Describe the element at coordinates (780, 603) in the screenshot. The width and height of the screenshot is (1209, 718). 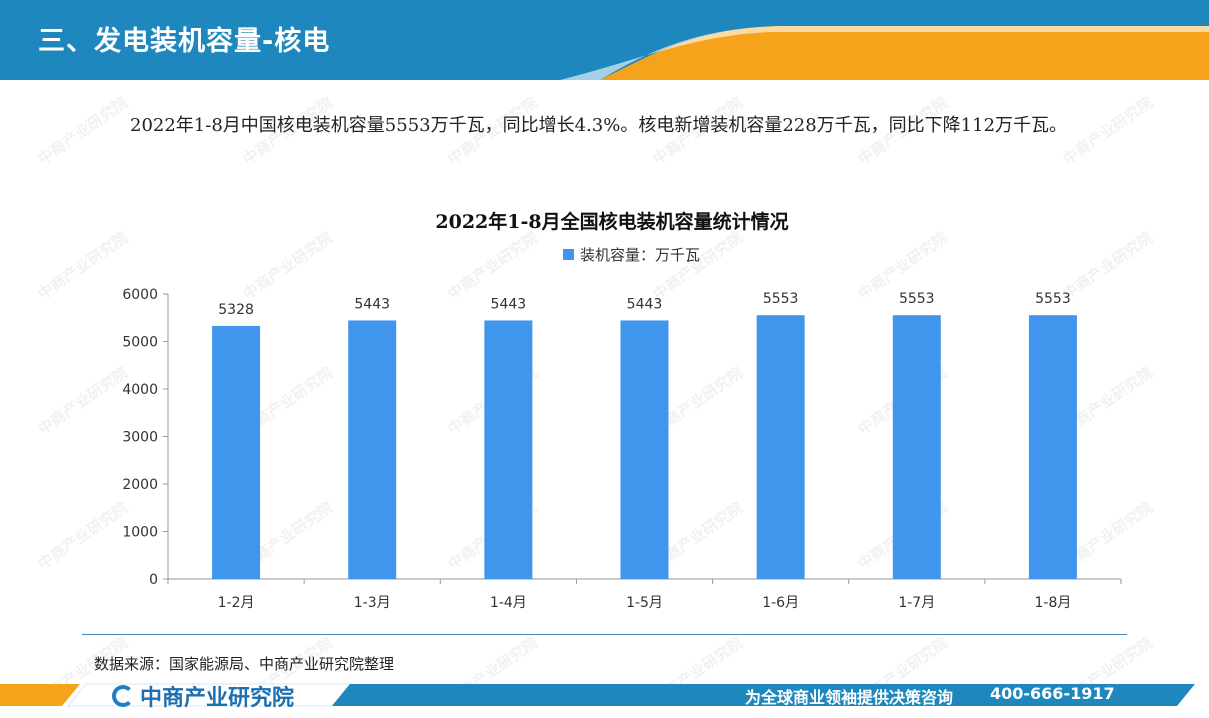
I see `x-tick-label: 1-6月` at that location.